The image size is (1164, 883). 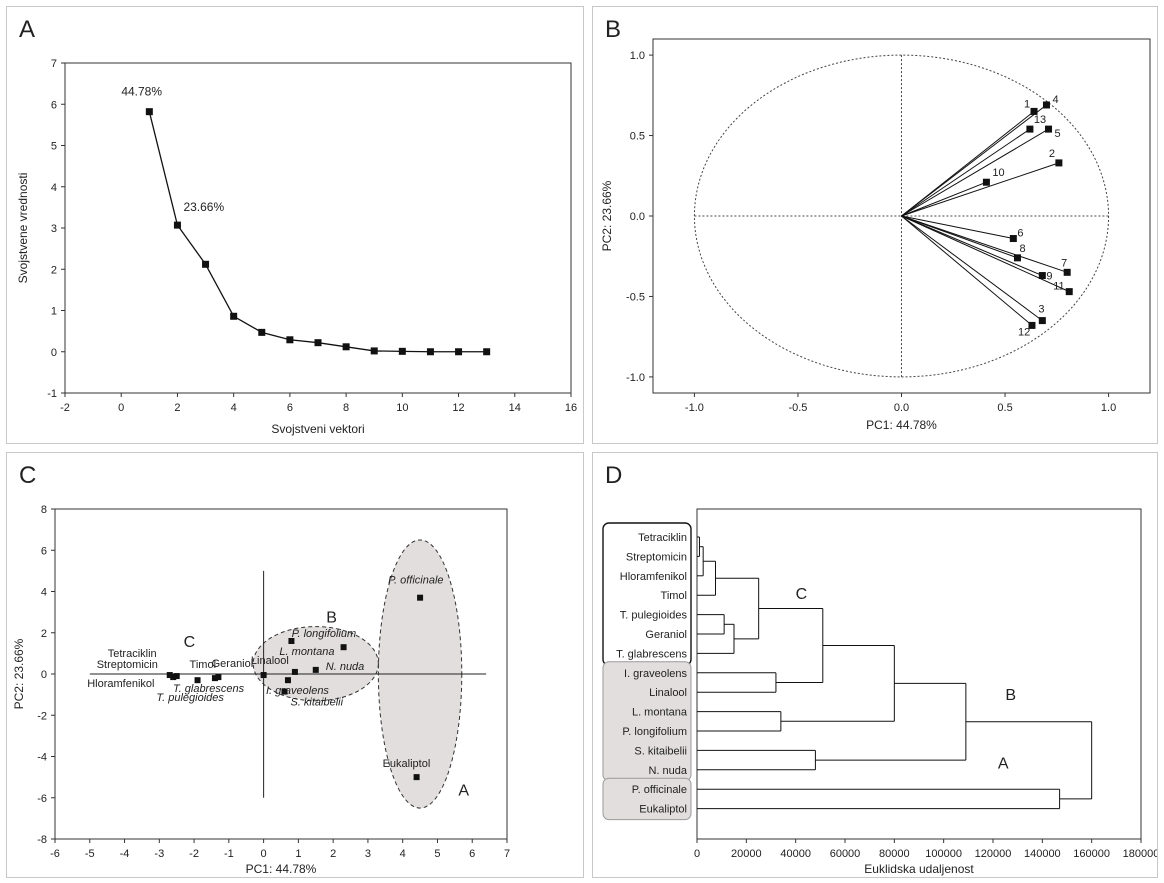 I want to click on x-tick-label: 8, so click(x=346, y=408).